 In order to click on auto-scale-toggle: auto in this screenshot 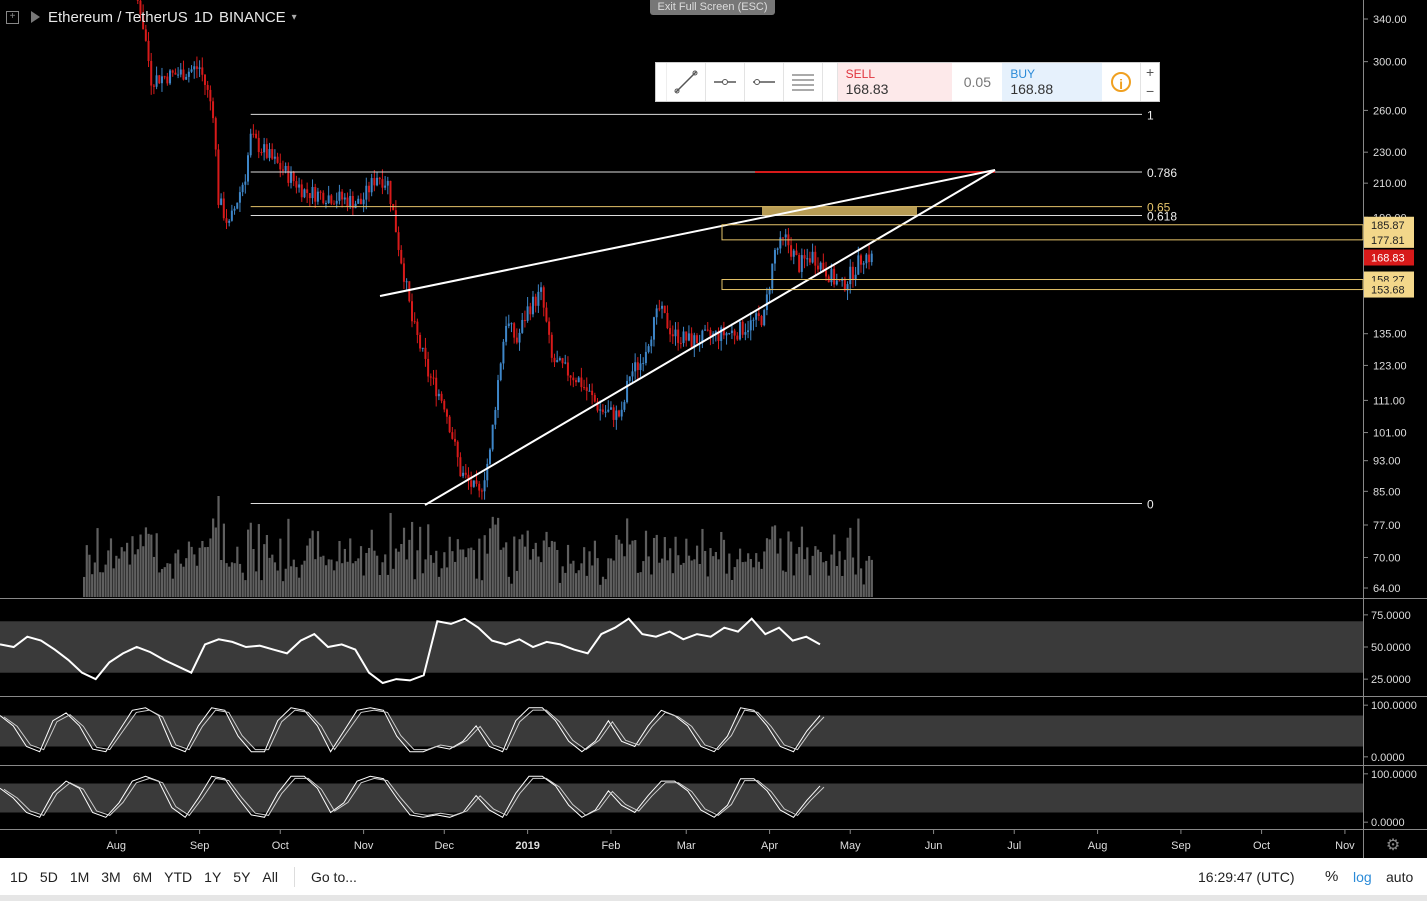, I will do `click(1400, 876)`.